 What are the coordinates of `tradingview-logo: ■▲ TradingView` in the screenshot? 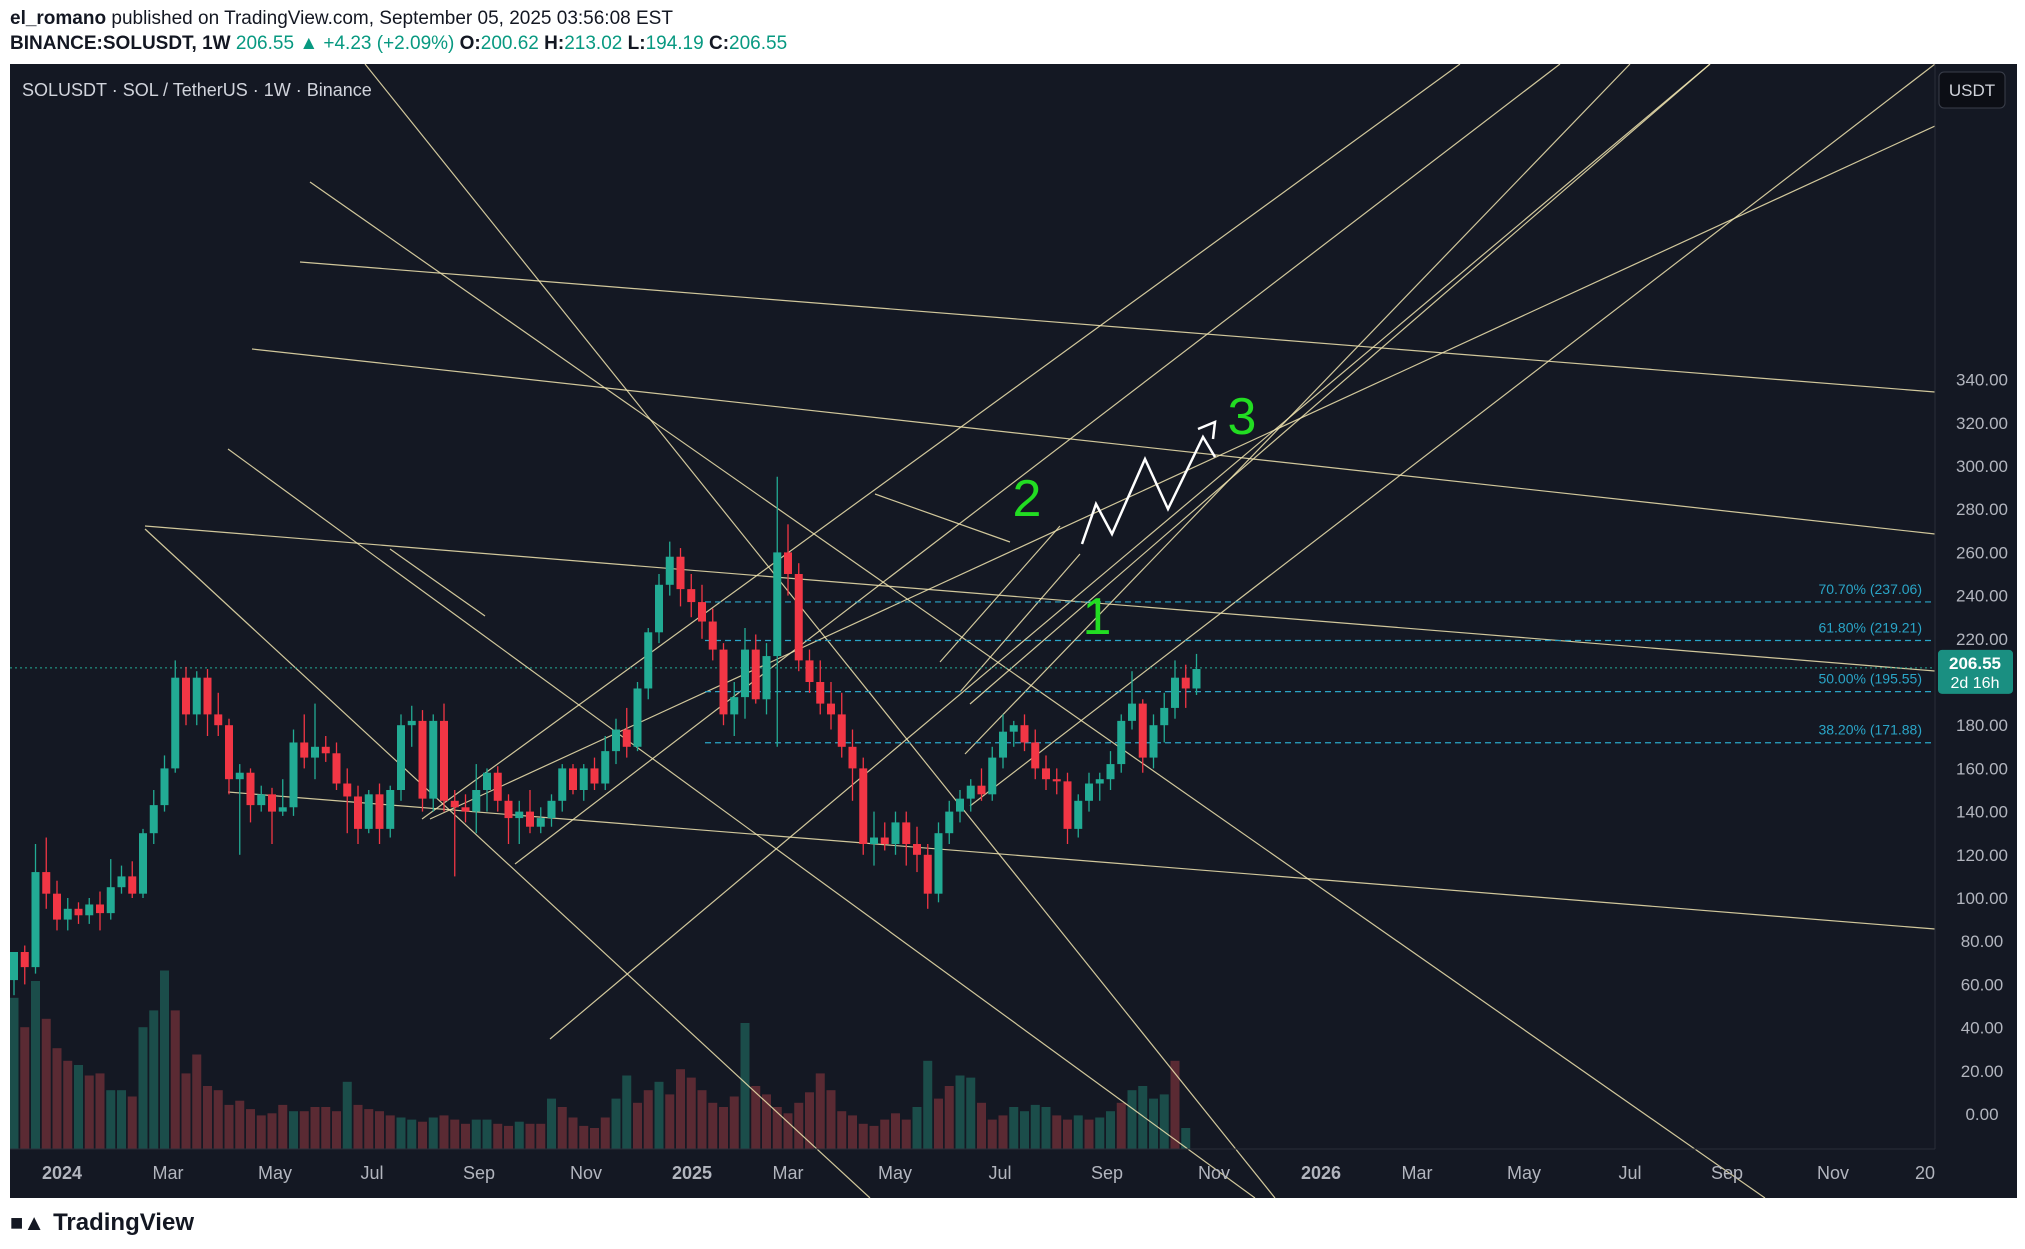 It's located at (102, 1223).